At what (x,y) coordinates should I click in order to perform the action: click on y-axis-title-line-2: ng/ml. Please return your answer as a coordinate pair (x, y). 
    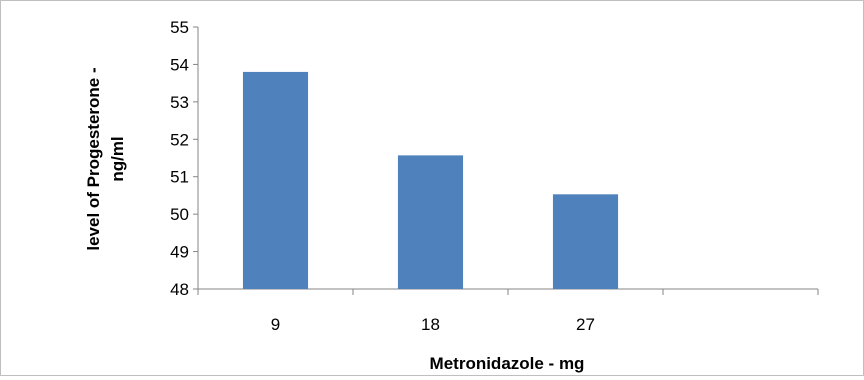
    Looking at the image, I should click on (117, 158).